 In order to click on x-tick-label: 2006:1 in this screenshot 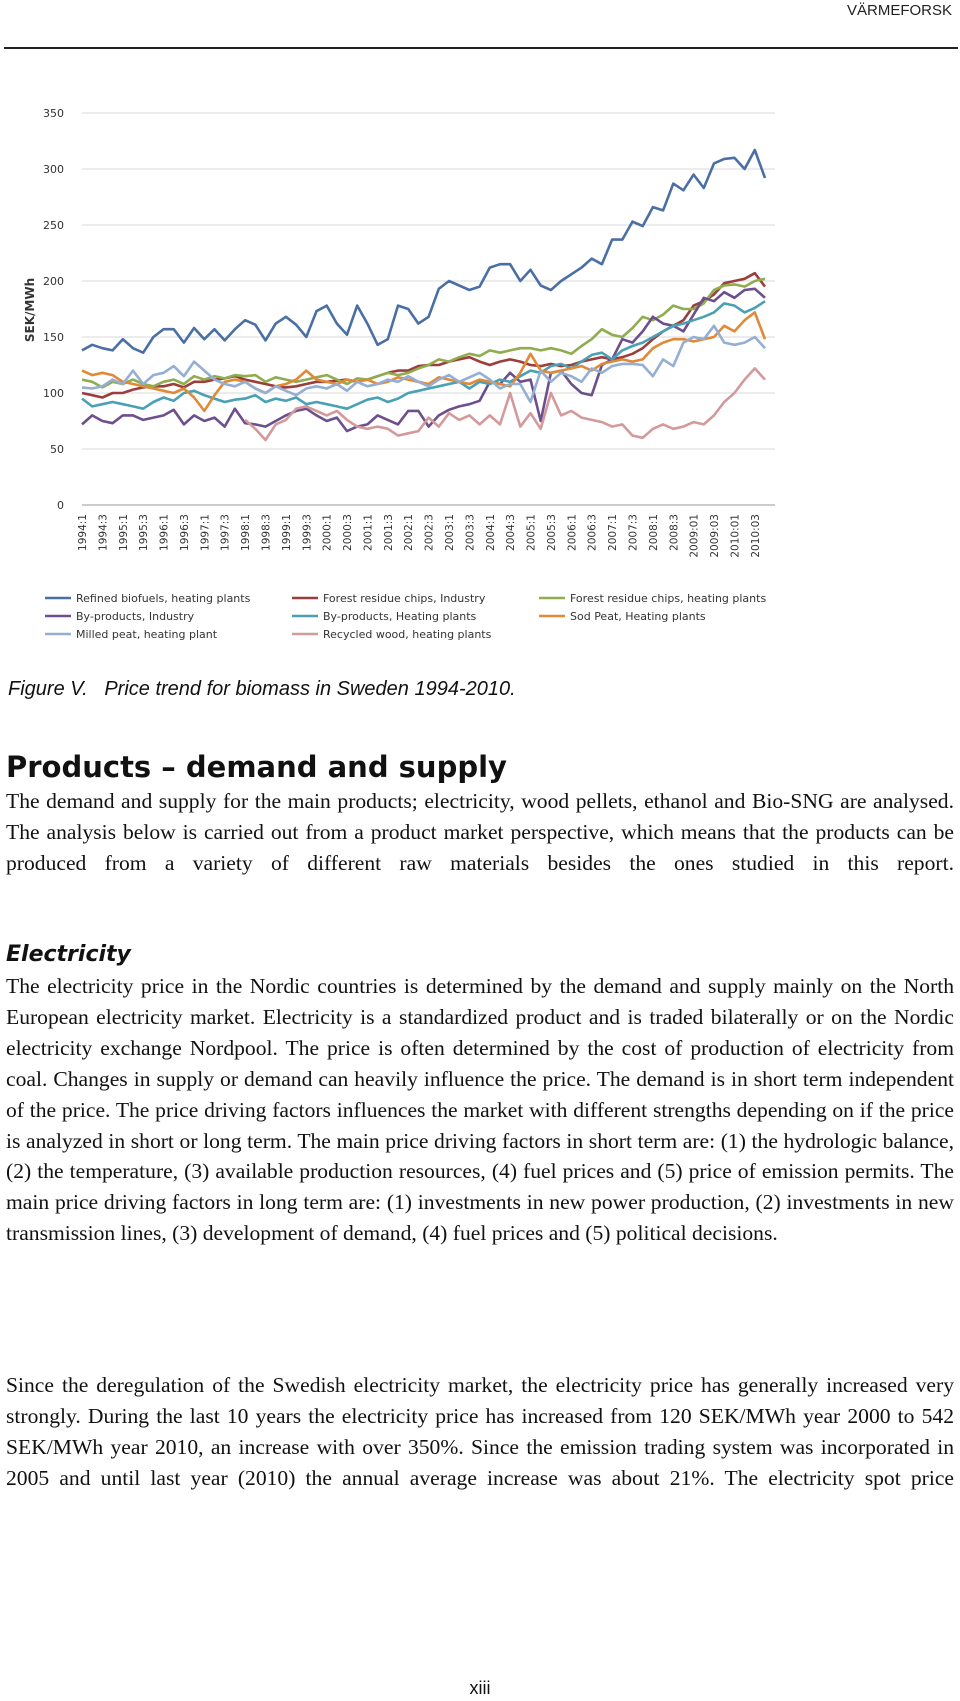, I will do `click(572, 532)`.